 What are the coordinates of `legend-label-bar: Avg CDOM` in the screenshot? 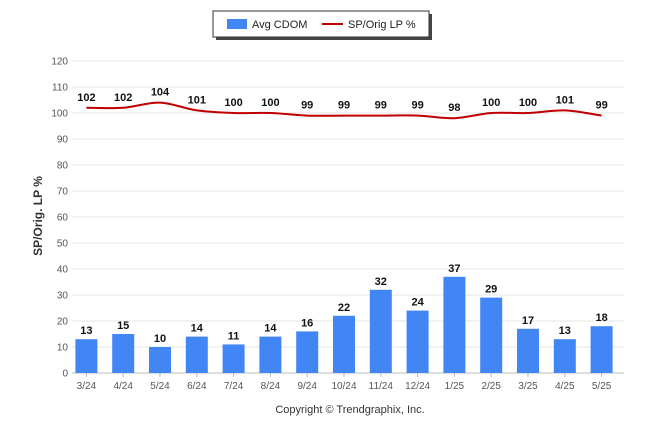 It's located at (279, 25).